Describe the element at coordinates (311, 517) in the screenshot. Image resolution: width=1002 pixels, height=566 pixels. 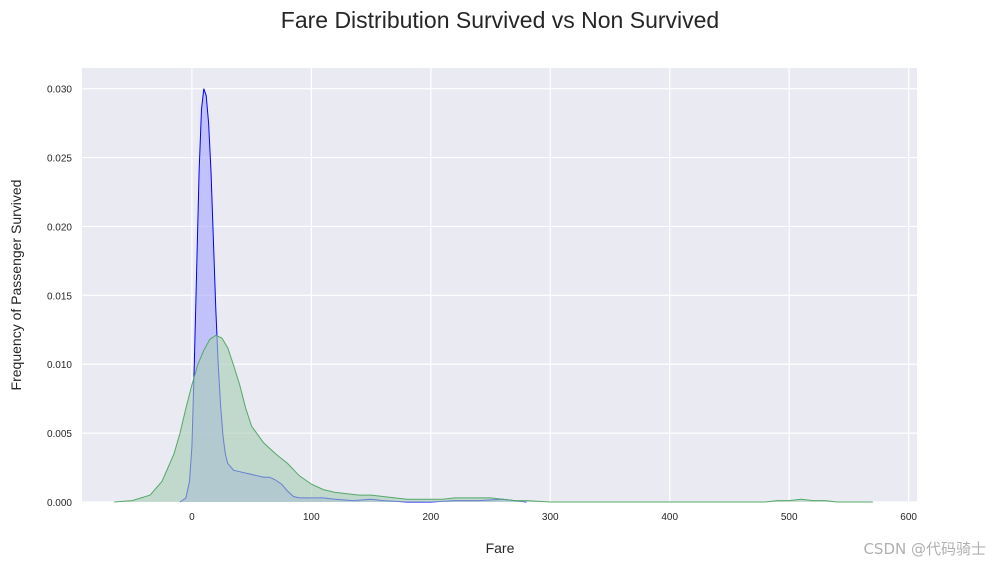
I see `x-tick-label: 100` at that location.